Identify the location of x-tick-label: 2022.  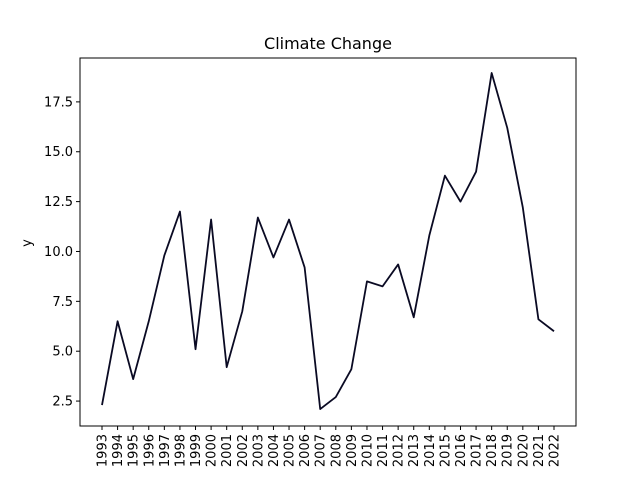
(555, 450).